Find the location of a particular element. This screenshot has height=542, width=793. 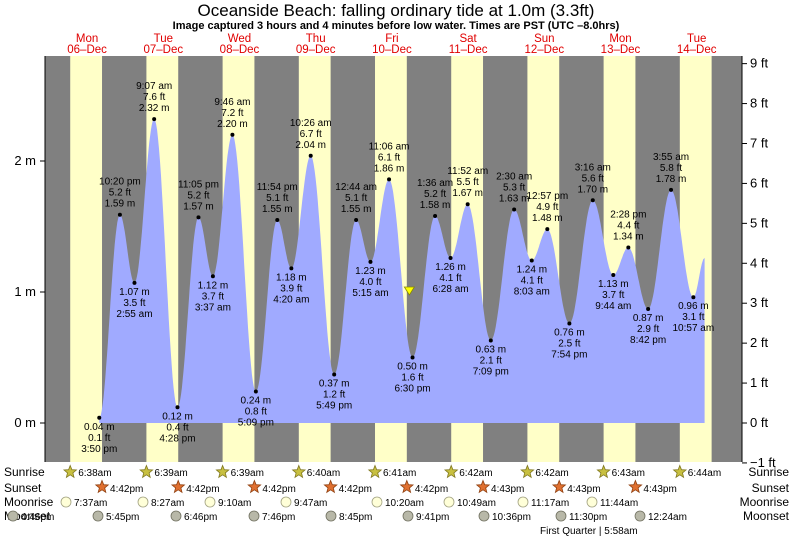

moonrise-time: 11:44am is located at coordinates (619, 503).